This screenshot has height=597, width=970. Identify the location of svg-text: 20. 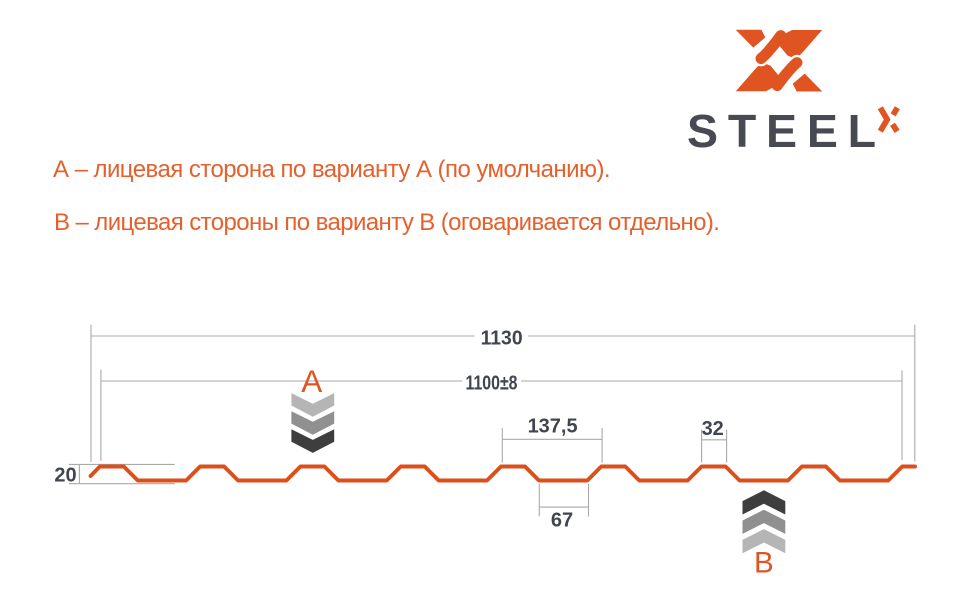
(65, 476).